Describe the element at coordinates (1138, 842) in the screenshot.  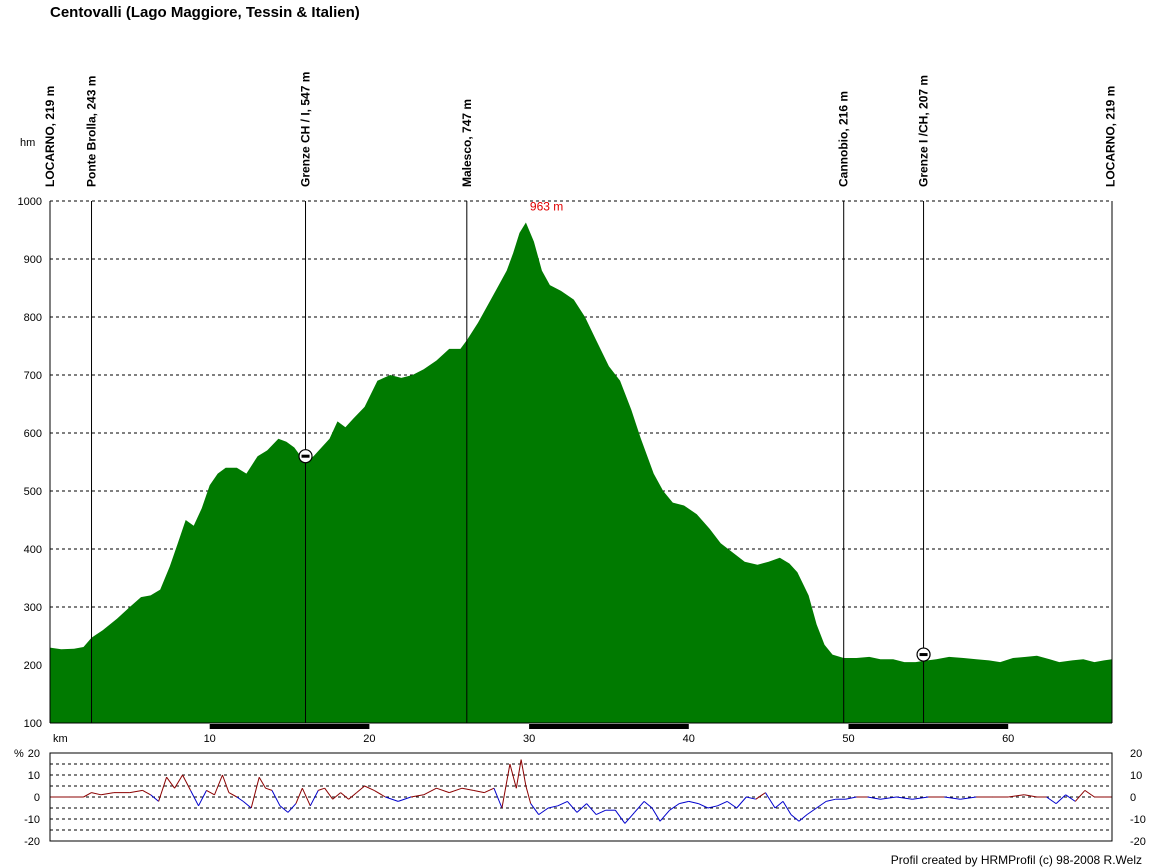
I see `gradient-tick-right: -20` at that location.